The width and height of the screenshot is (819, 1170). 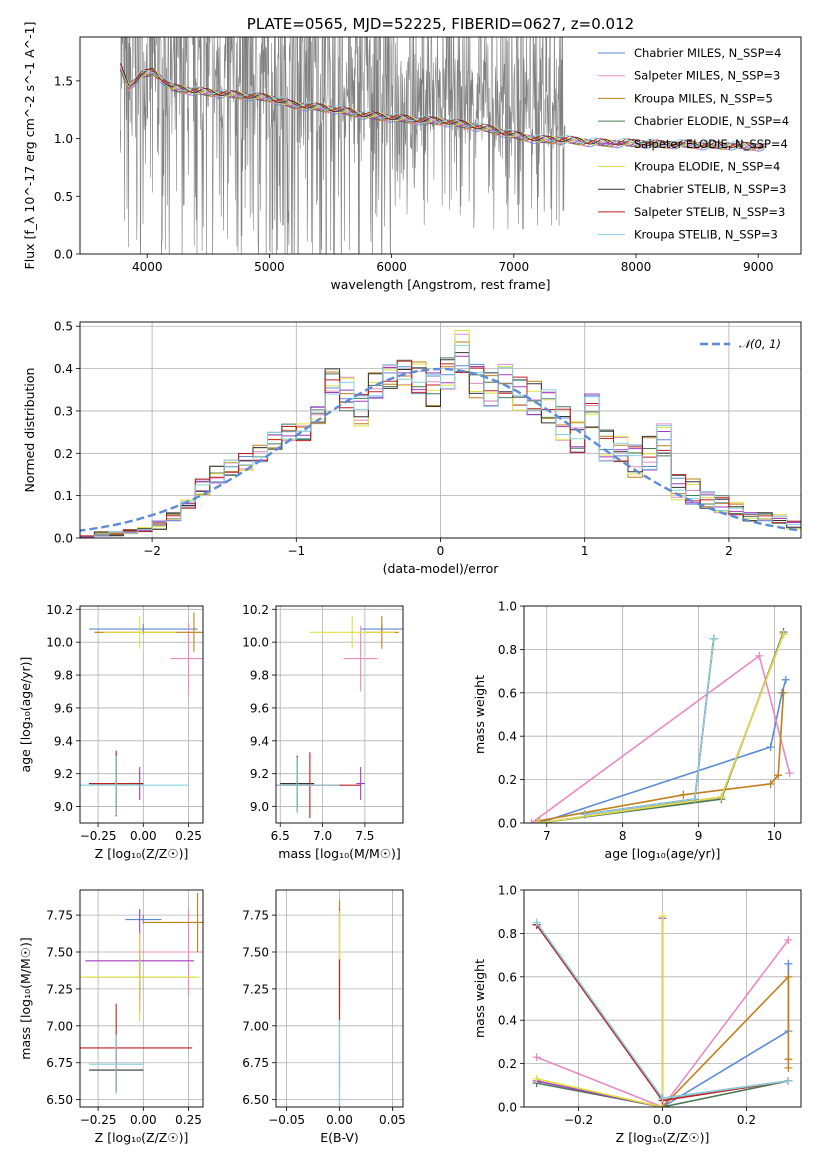 What do you see at coordinates (729, 551) in the screenshot?
I see `x-tick-label: 2` at bounding box center [729, 551].